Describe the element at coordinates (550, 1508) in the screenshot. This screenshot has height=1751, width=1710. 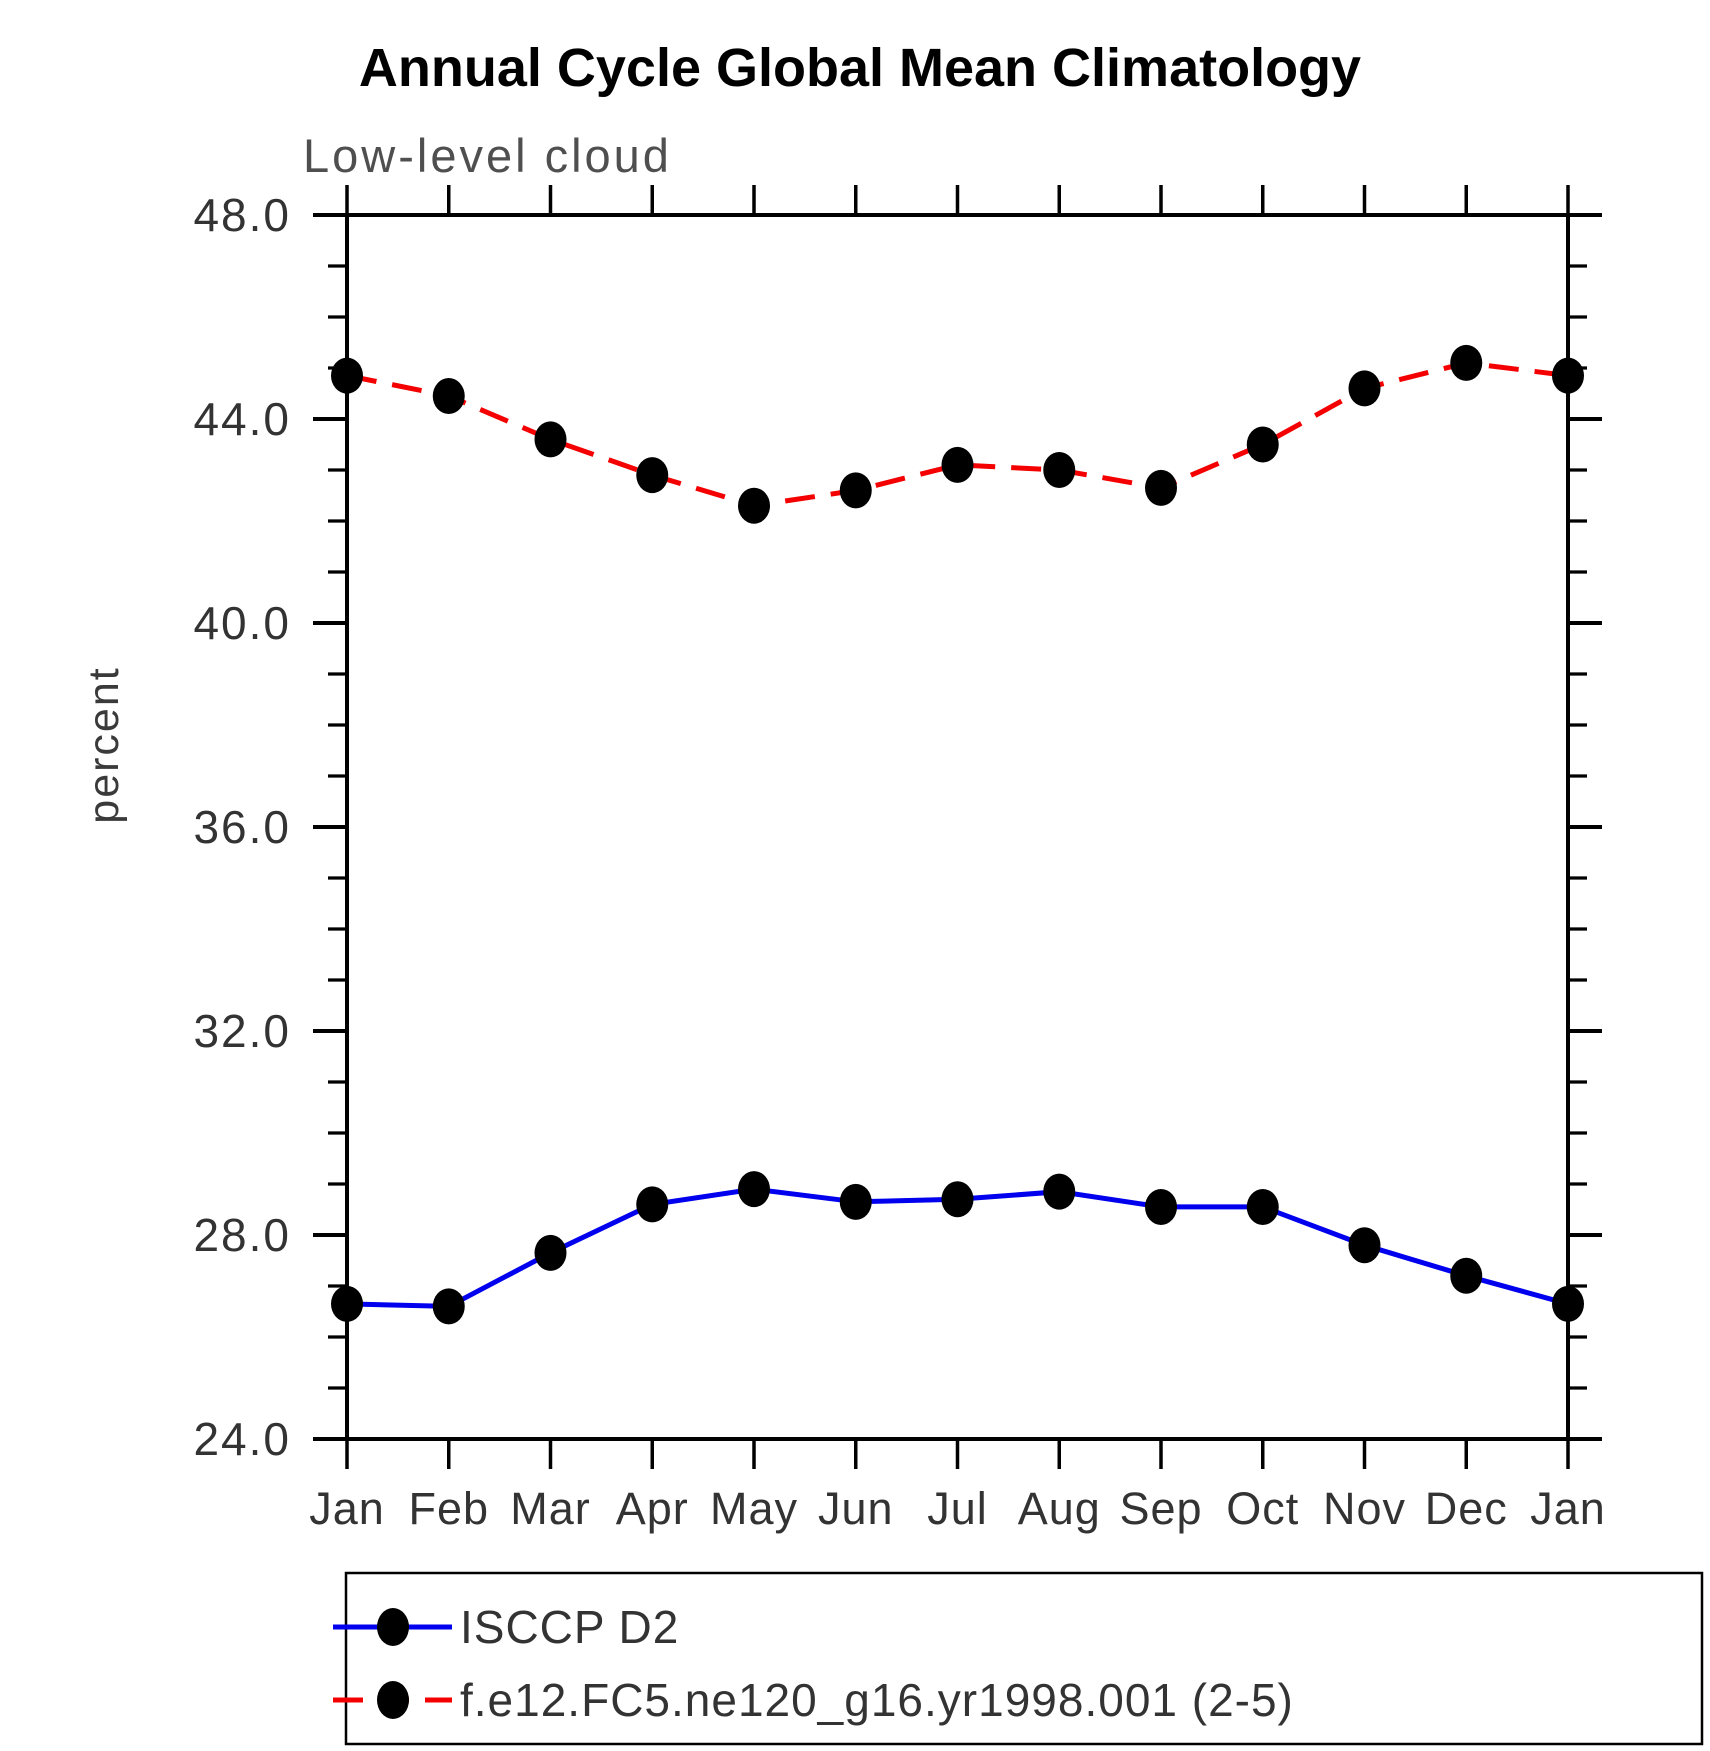
I see `x-tick-label: Mar` at that location.